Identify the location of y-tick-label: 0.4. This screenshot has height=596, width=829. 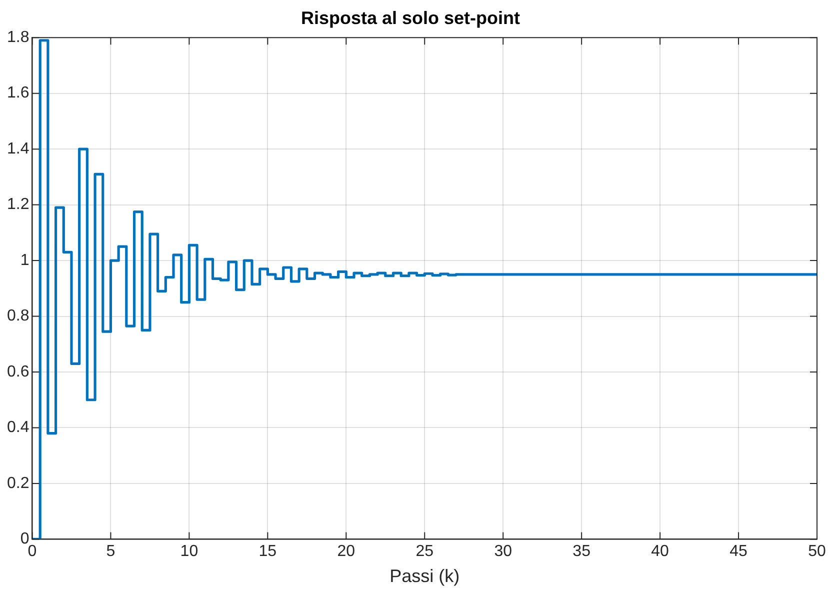
(18, 427).